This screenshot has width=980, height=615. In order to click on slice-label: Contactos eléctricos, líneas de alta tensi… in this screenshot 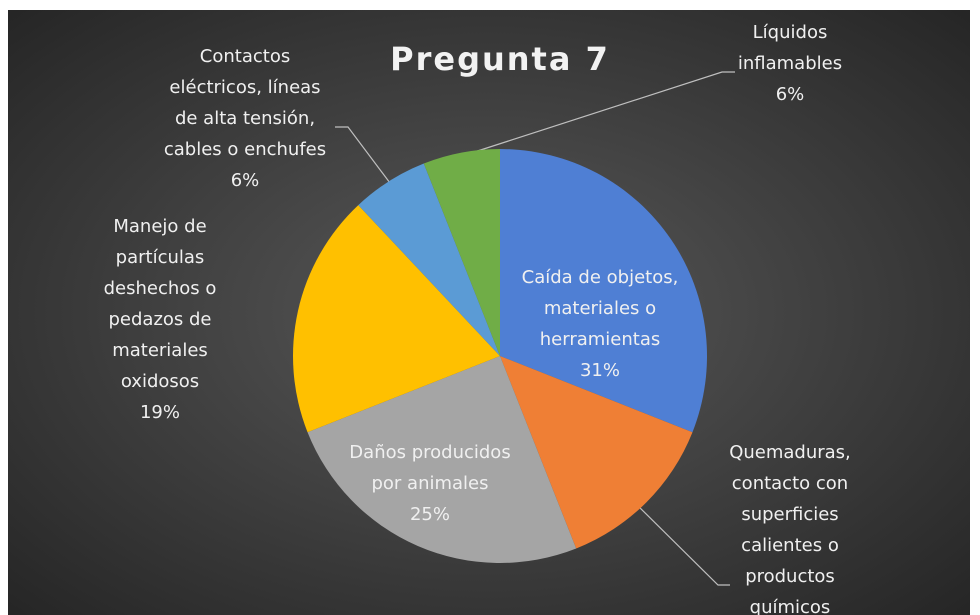, I will do `click(245, 103)`.